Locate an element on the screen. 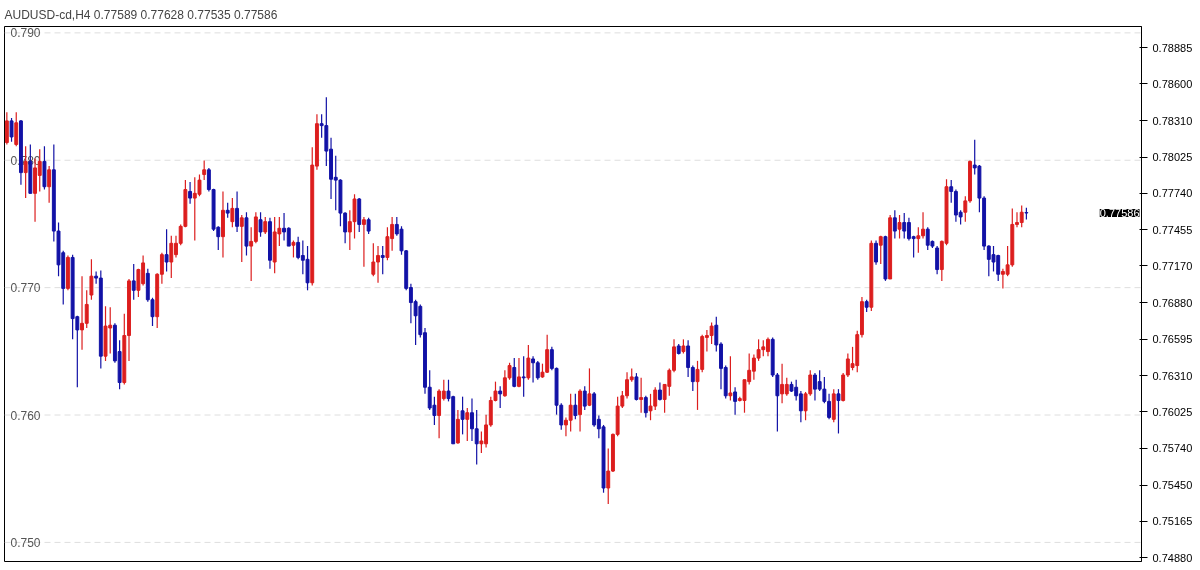  ref-line-label: 0.760 is located at coordinates (25, 415).